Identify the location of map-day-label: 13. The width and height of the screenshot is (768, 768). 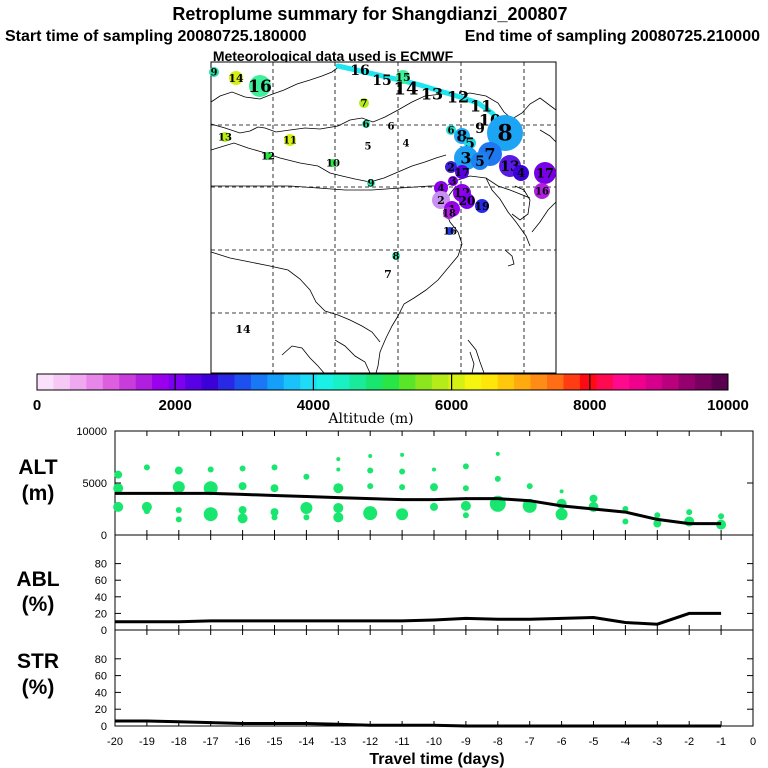
(432, 94).